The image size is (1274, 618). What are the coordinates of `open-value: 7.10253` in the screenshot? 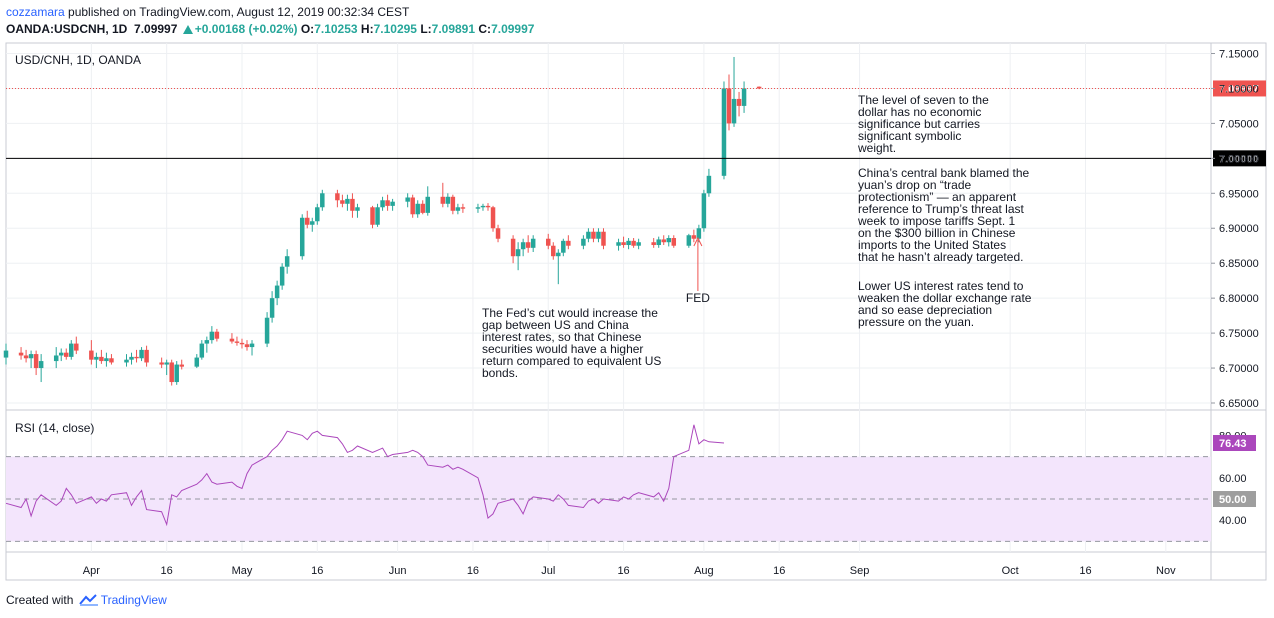 It's located at (336, 29).